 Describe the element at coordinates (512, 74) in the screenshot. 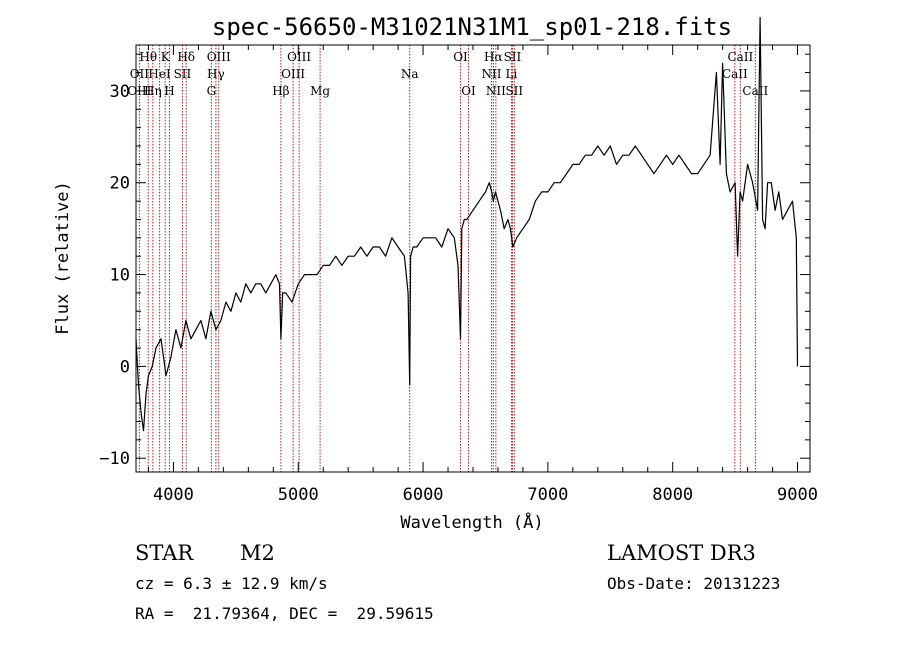

I see `spectral-line-label: Li` at that location.